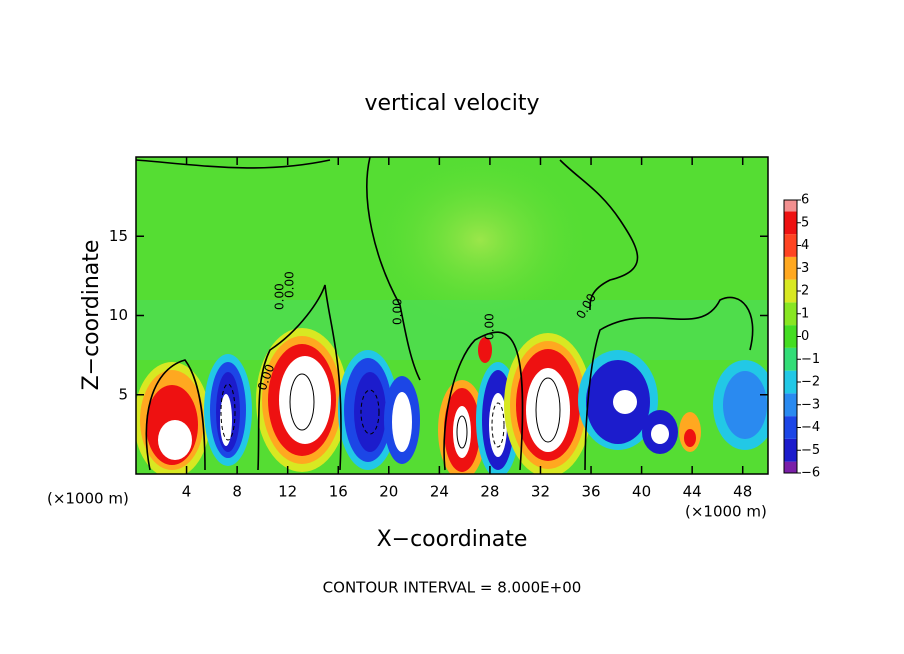  I want to click on field-glow, so click(480, 243).